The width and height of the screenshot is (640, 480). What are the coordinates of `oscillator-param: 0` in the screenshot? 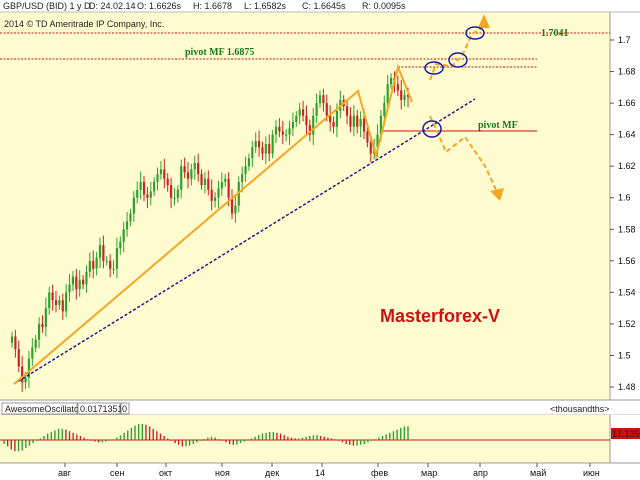 It's located at (124, 409).